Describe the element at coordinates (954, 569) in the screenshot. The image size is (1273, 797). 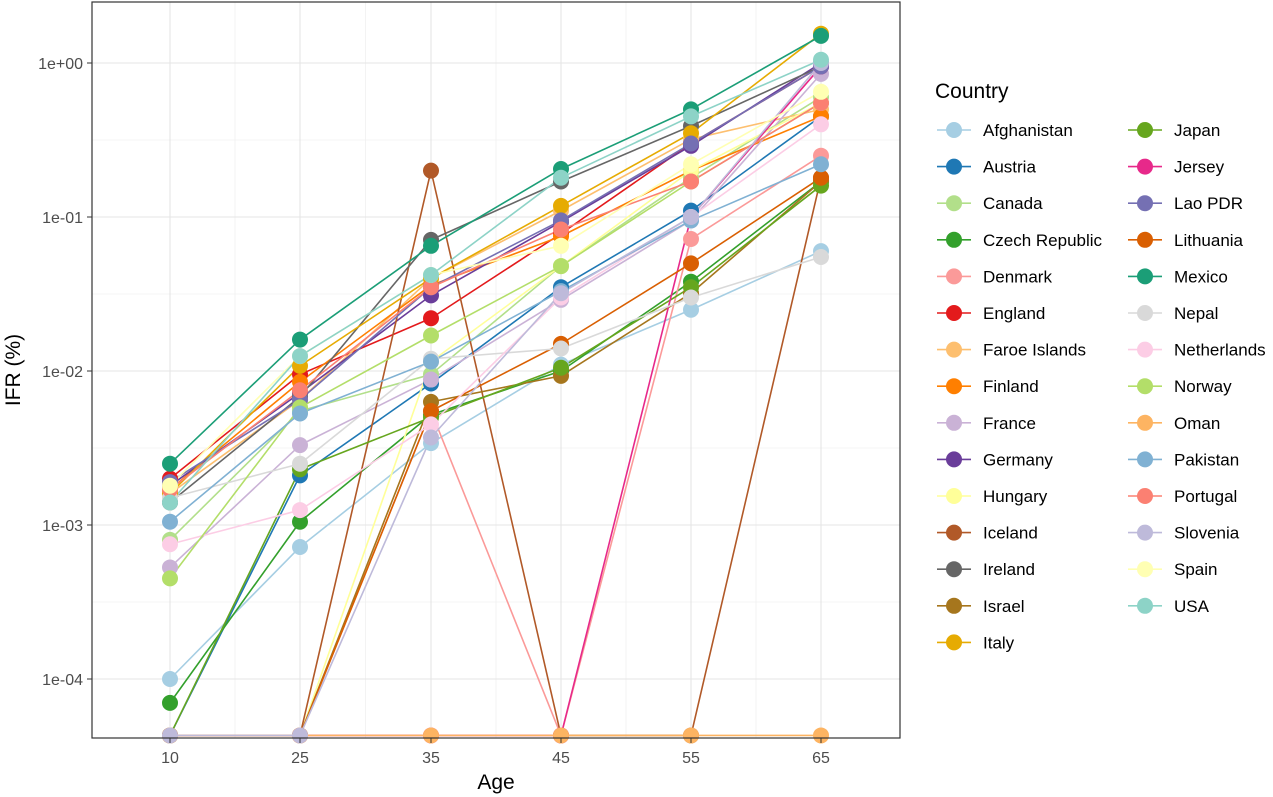
I see `legend-key-point-ireland` at that location.